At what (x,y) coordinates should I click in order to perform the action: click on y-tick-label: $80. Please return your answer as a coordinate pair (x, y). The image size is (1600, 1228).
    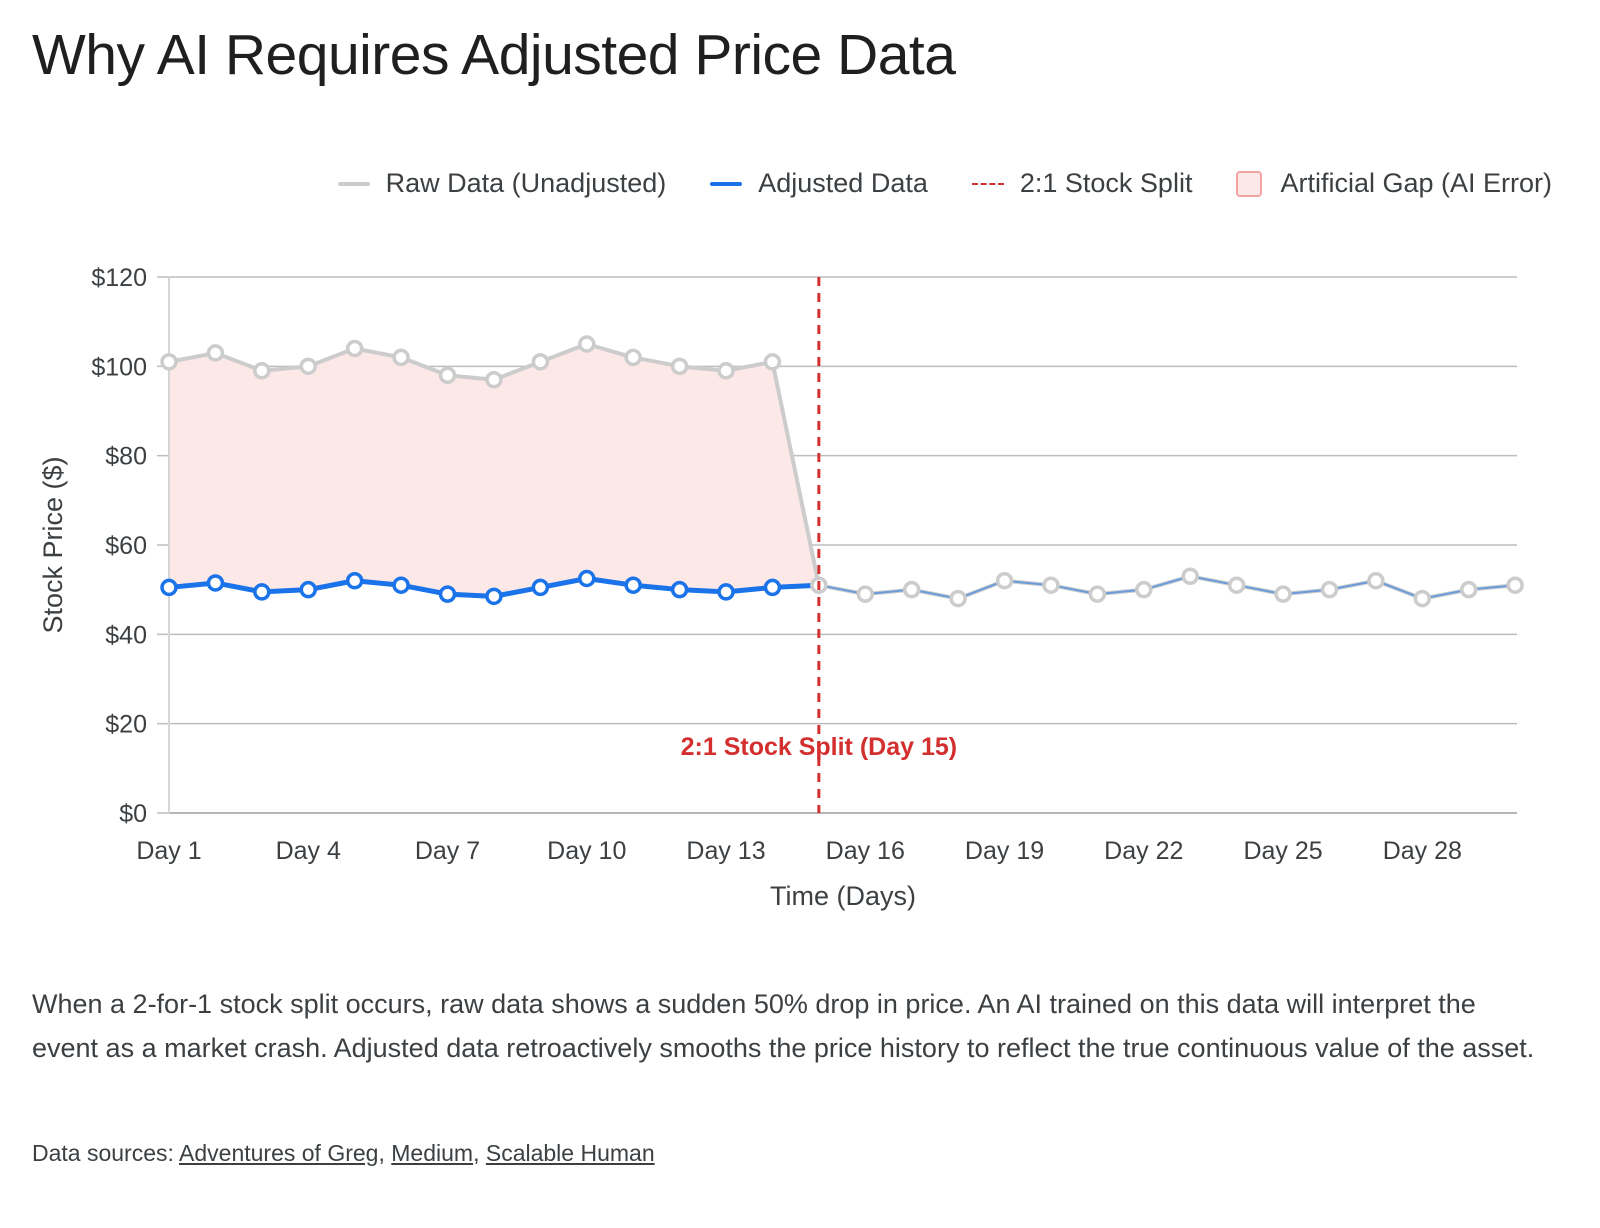
    Looking at the image, I should click on (126, 457).